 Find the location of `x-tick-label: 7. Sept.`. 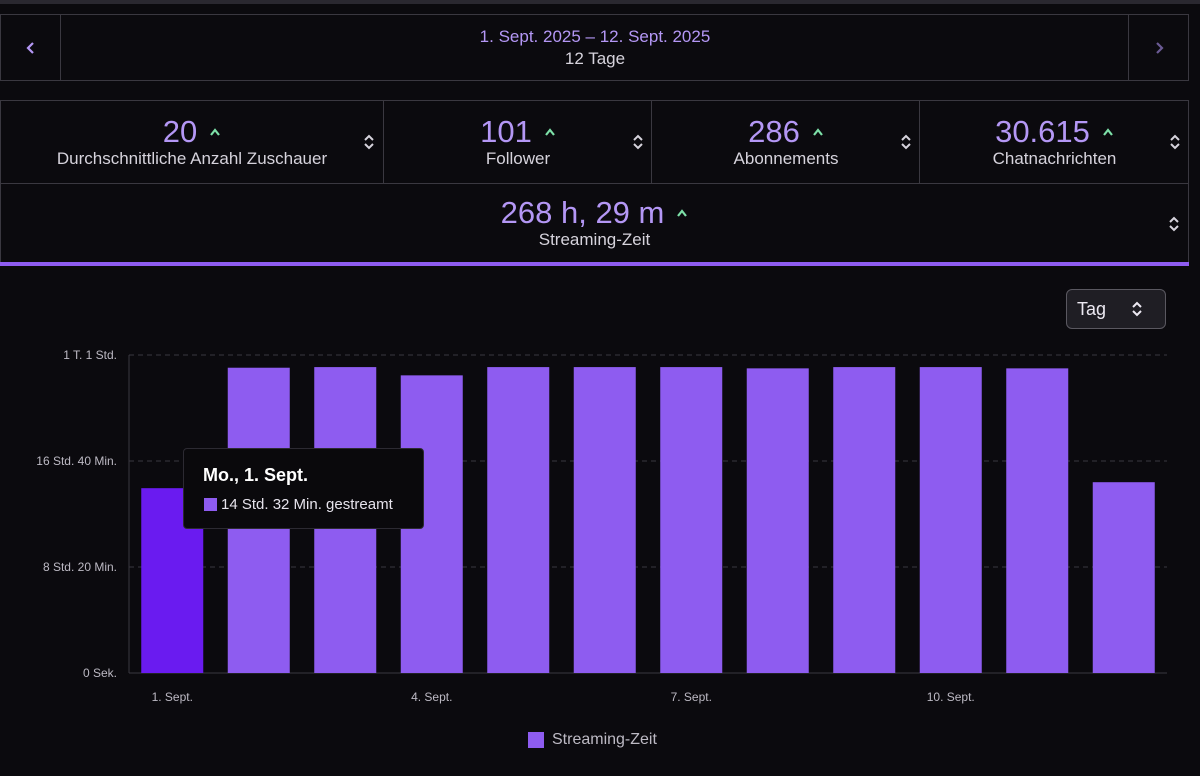

x-tick-label: 7. Sept. is located at coordinates (691, 697).